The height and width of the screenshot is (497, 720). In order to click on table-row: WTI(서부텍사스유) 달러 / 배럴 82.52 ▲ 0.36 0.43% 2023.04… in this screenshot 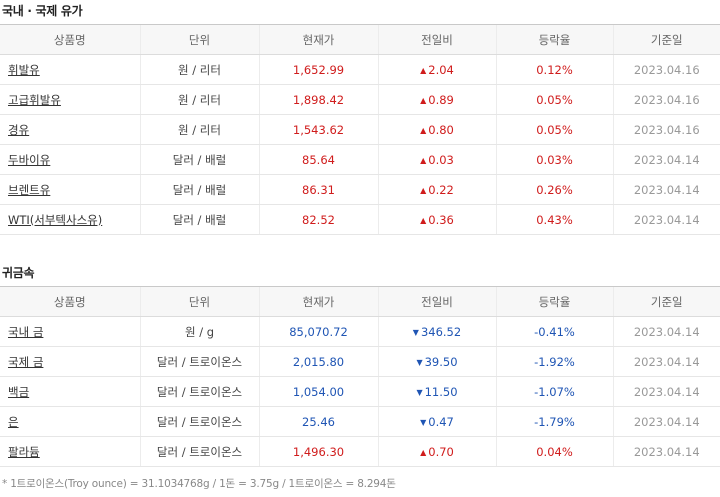, I will do `click(360, 219)`.